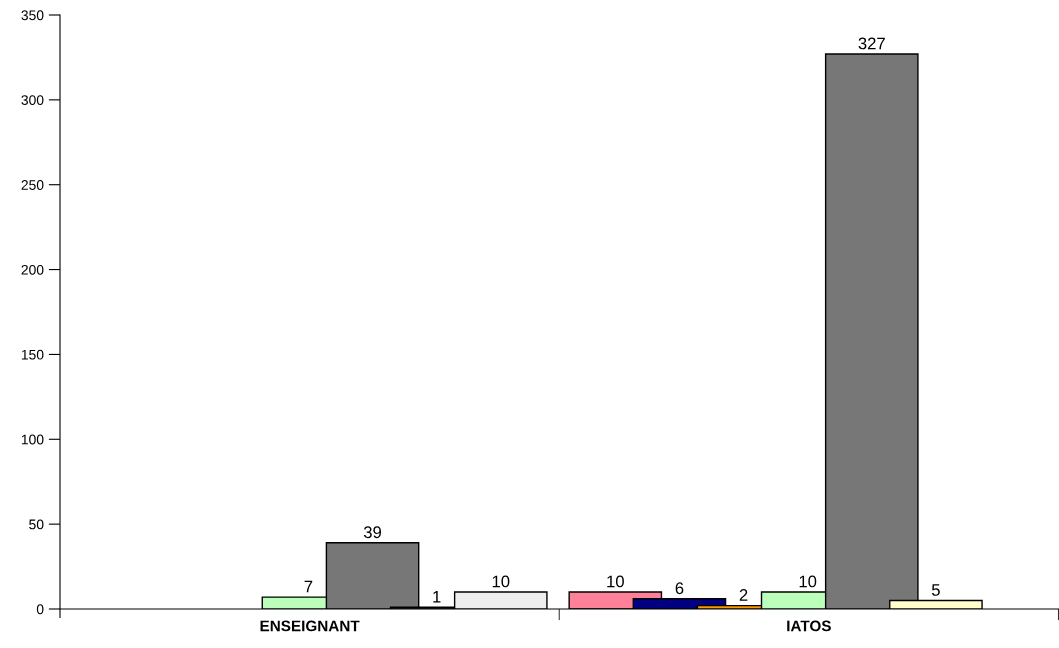 Image resolution: width=1059 pixels, height=648 pixels. What do you see at coordinates (679, 588) in the screenshot?
I see `data-label: 6` at bounding box center [679, 588].